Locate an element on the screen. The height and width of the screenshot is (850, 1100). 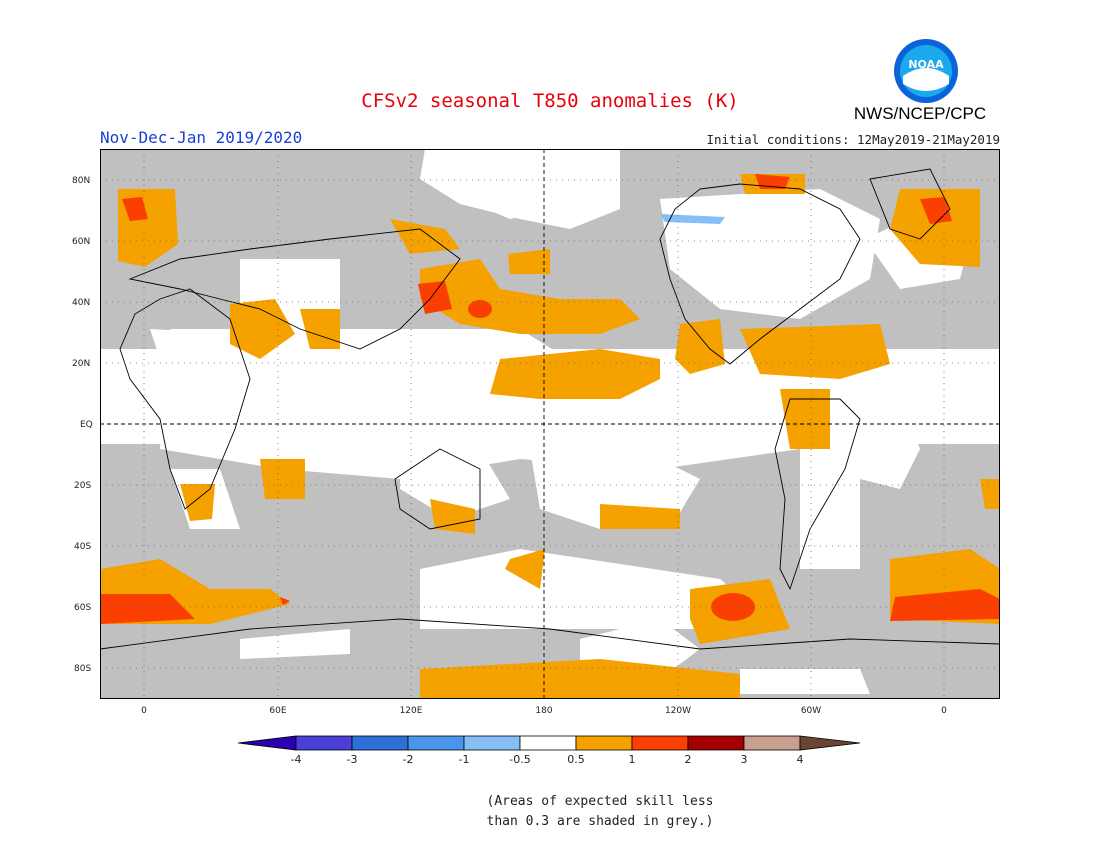
anomaly-negative-regions is located at coordinates (692, 219).